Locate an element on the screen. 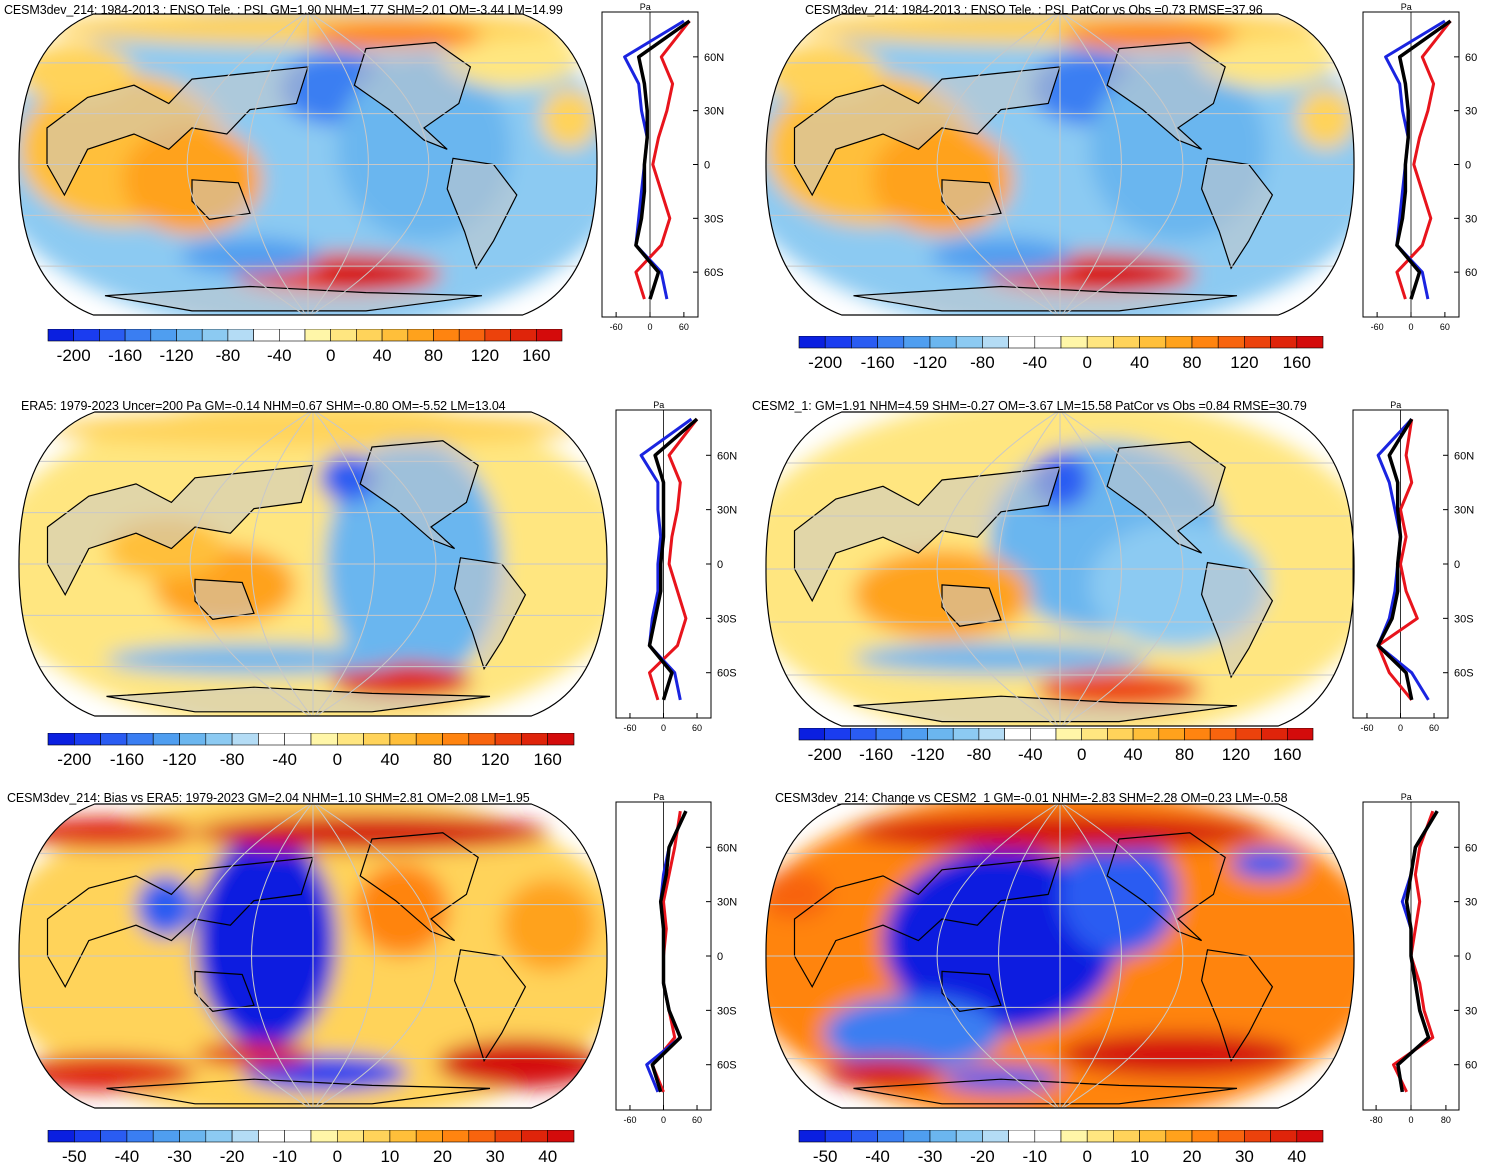 The height and width of the screenshot is (1170, 1490). colorbar-label: -200 is located at coordinates (74, 759).